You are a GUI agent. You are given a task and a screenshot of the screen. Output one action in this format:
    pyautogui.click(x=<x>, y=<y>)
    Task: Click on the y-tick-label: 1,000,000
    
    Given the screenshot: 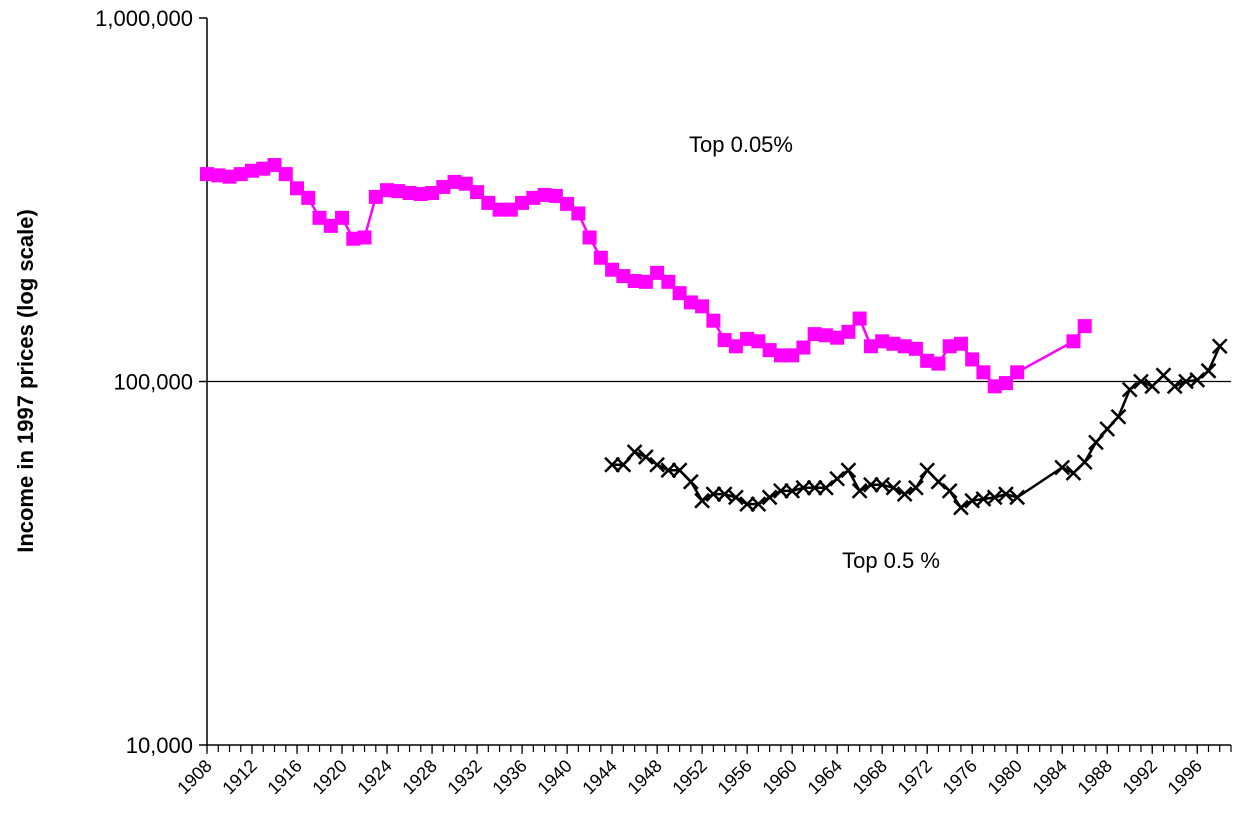 What is the action you would take?
    pyautogui.click(x=144, y=18)
    